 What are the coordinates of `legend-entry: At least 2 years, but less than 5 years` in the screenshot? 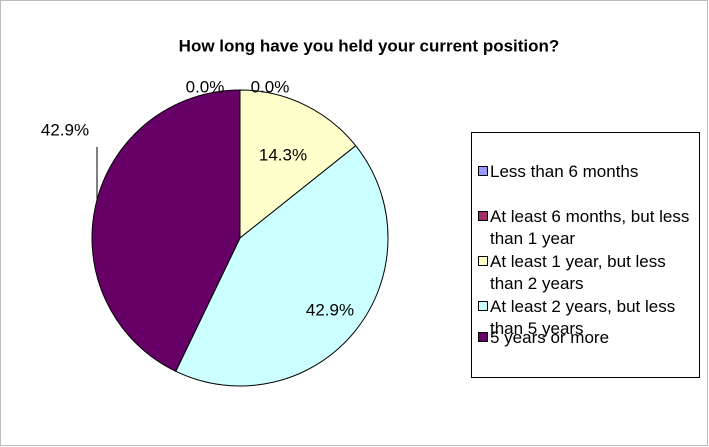 It's located at (587, 318).